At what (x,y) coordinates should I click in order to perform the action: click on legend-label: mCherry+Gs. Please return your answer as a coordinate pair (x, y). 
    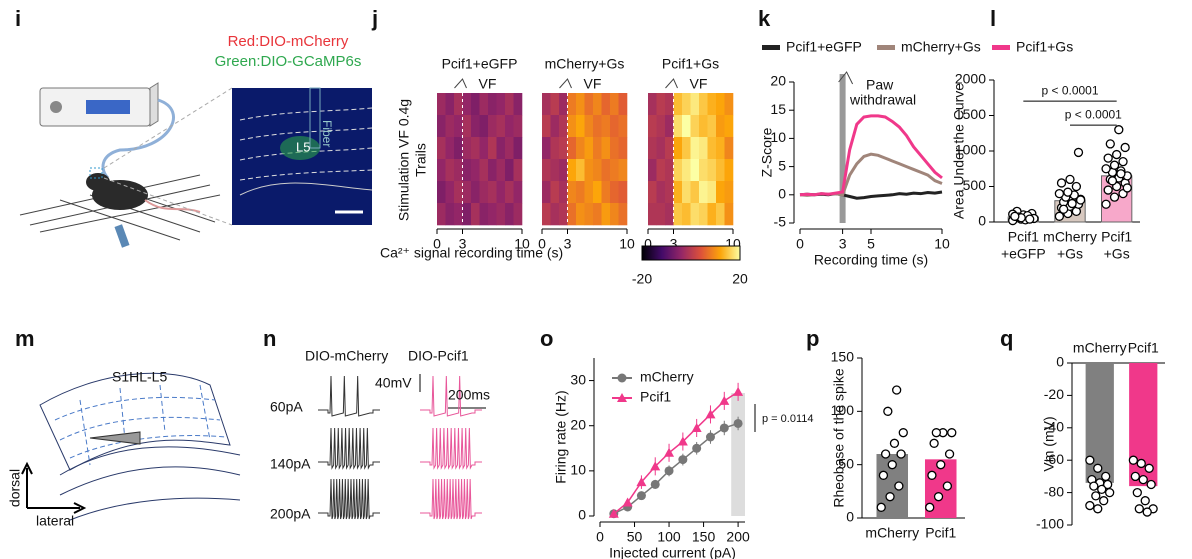
    Looking at the image, I should click on (941, 47).